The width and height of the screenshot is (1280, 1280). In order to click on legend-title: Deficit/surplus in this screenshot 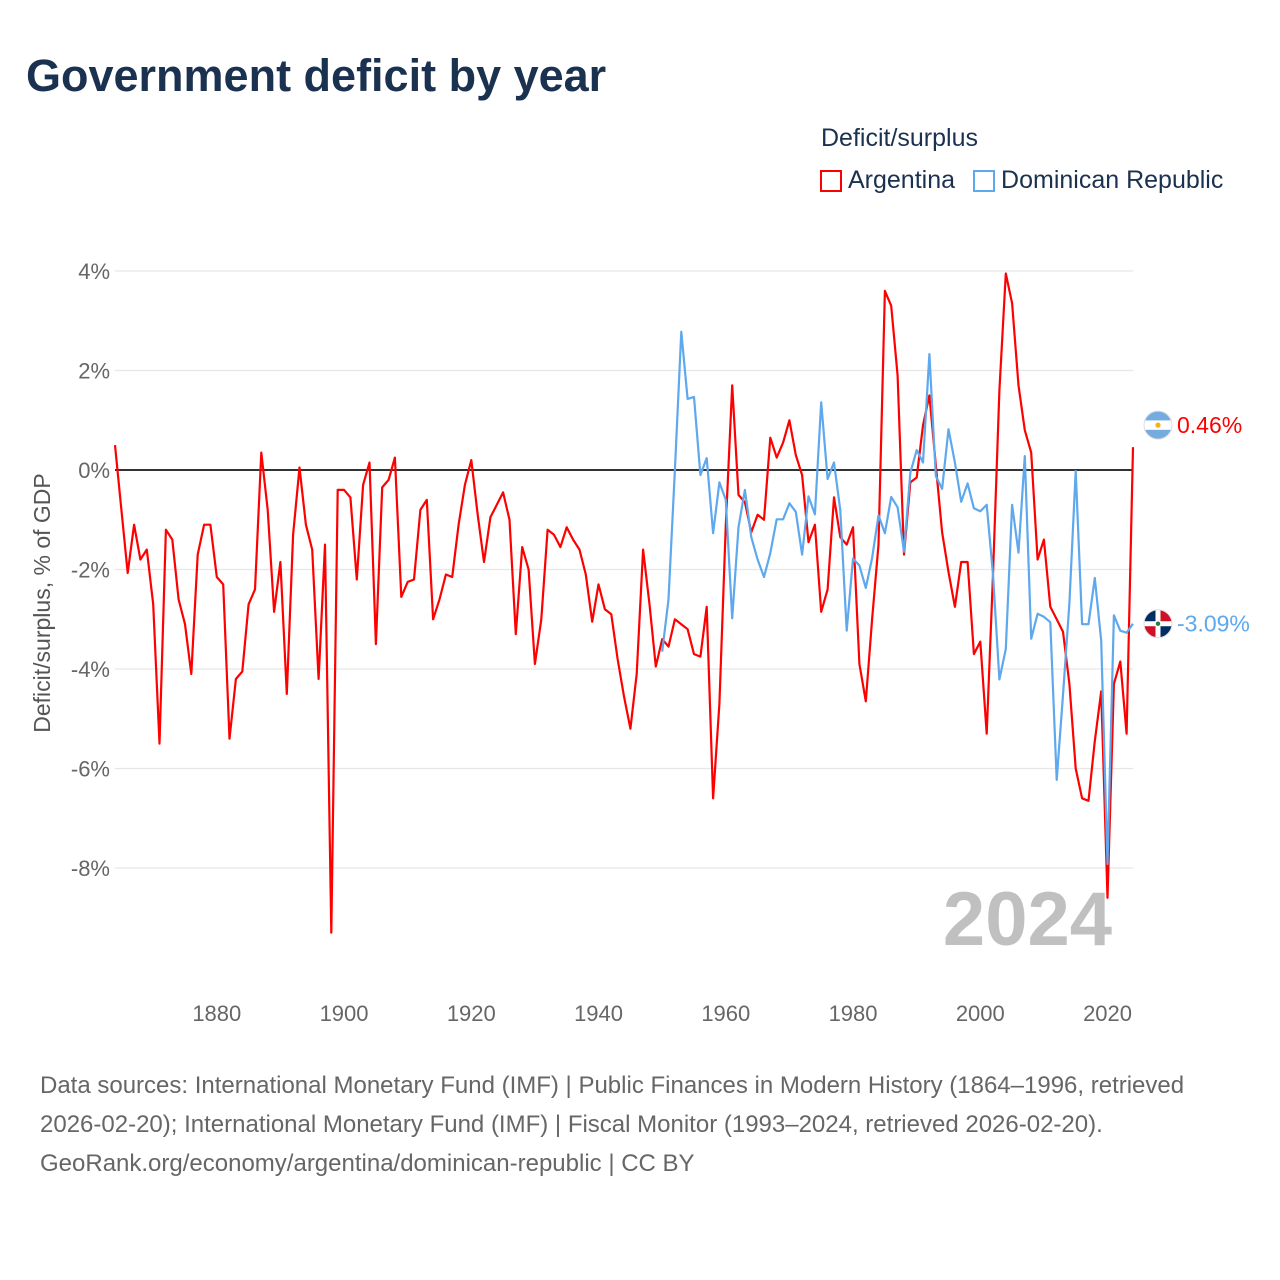, I will do `click(899, 138)`.